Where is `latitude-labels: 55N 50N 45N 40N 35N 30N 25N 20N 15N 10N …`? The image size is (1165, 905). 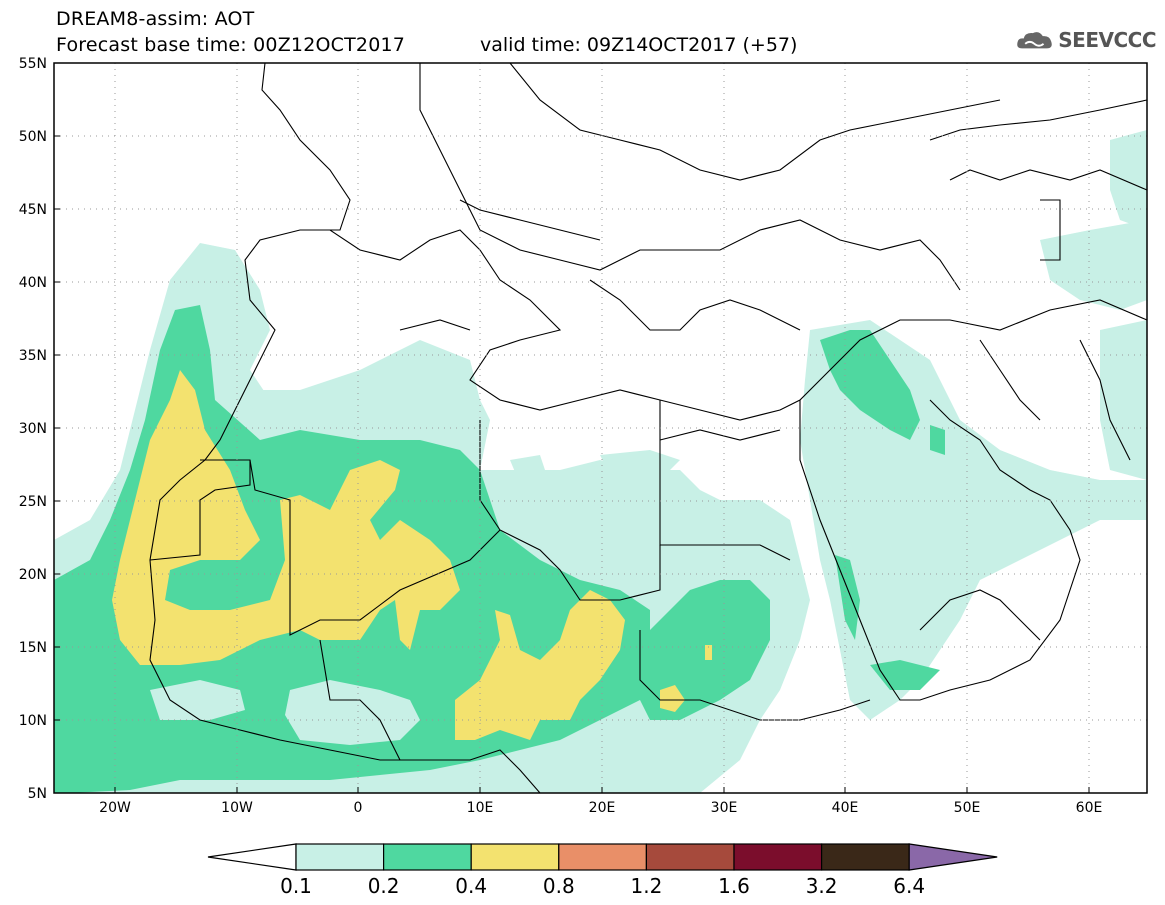
latitude-labels: 55N 50N 45N 40N 35N 30N 25N 20N 15N 10N … is located at coordinates (33, 429).